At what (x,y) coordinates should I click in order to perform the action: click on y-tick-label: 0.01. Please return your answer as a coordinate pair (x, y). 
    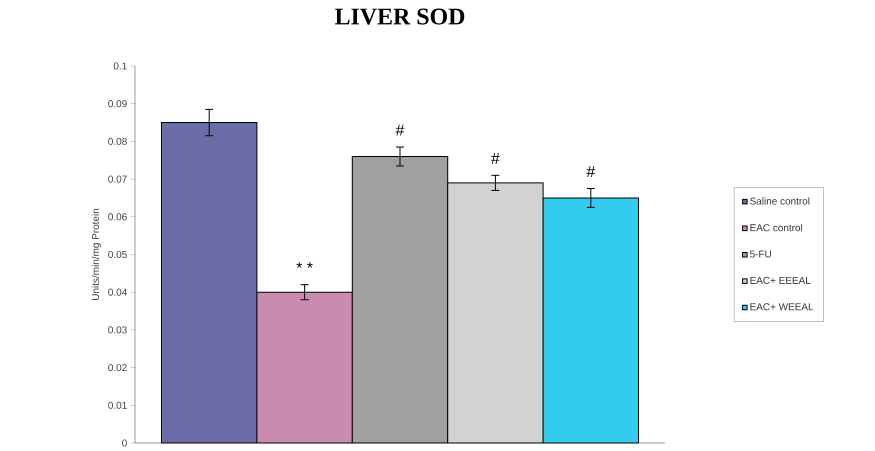
    Looking at the image, I should click on (117, 405).